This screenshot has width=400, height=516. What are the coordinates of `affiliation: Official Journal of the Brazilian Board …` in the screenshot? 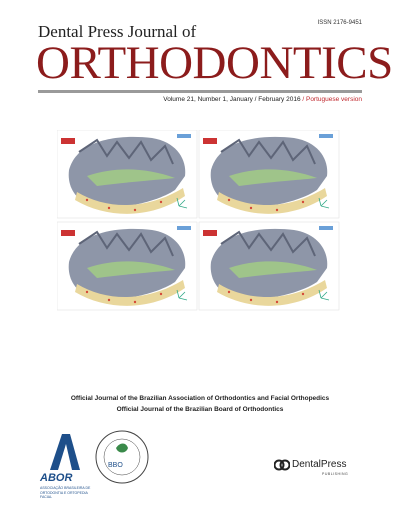 It's located at (200, 409).